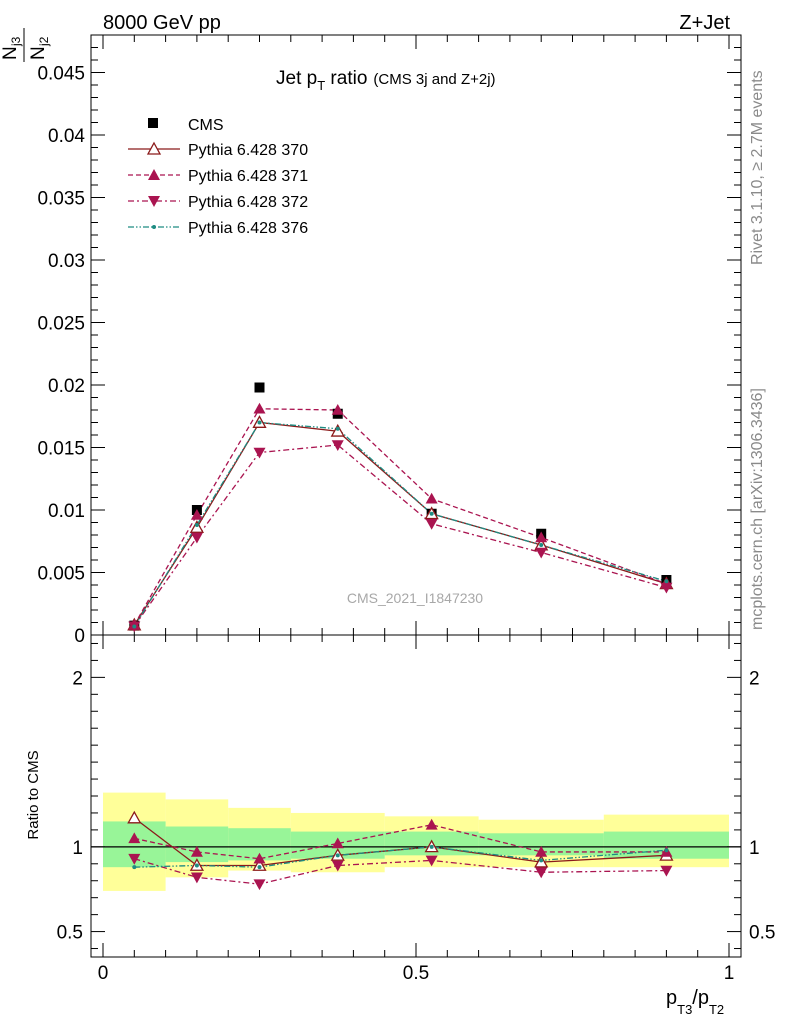 The image size is (786, 1024). Describe the element at coordinates (79, 636) in the screenshot. I see `y-tick-label: 0` at that location.